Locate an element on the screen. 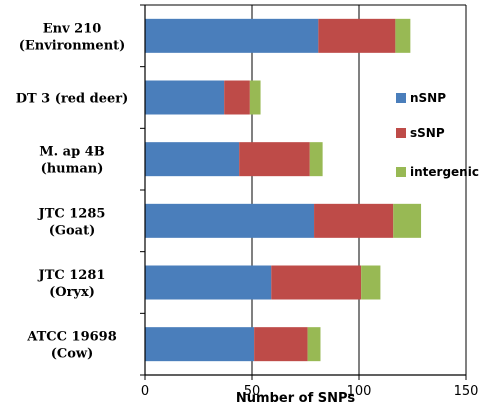  category-label: (human) is located at coordinates (72, 169).